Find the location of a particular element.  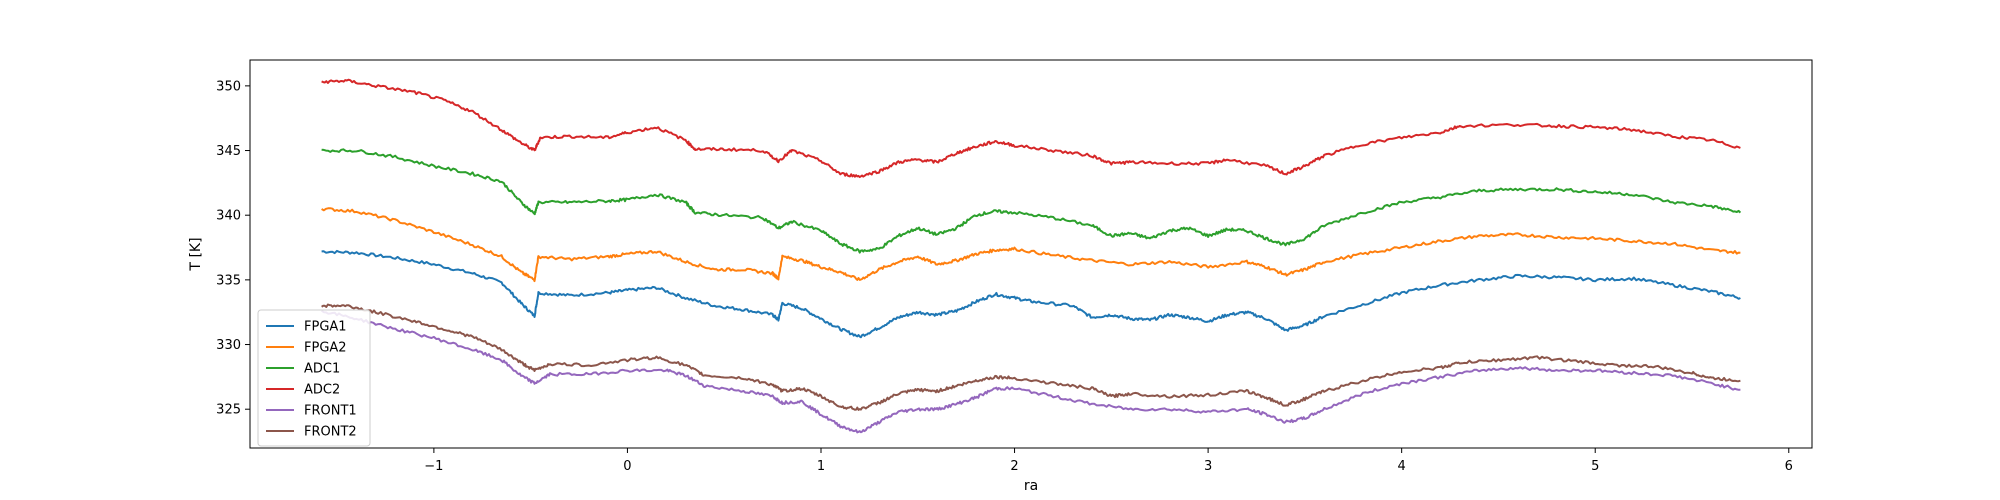

legend-label: ADC1 is located at coordinates (322, 369).